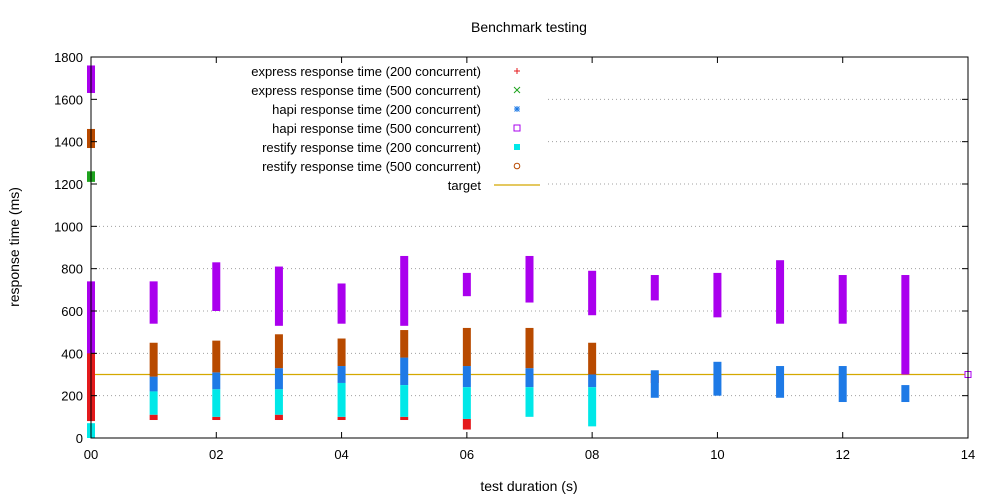  What do you see at coordinates (72, 269) in the screenshot?
I see `y-tick-label: 800` at bounding box center [72, 269].